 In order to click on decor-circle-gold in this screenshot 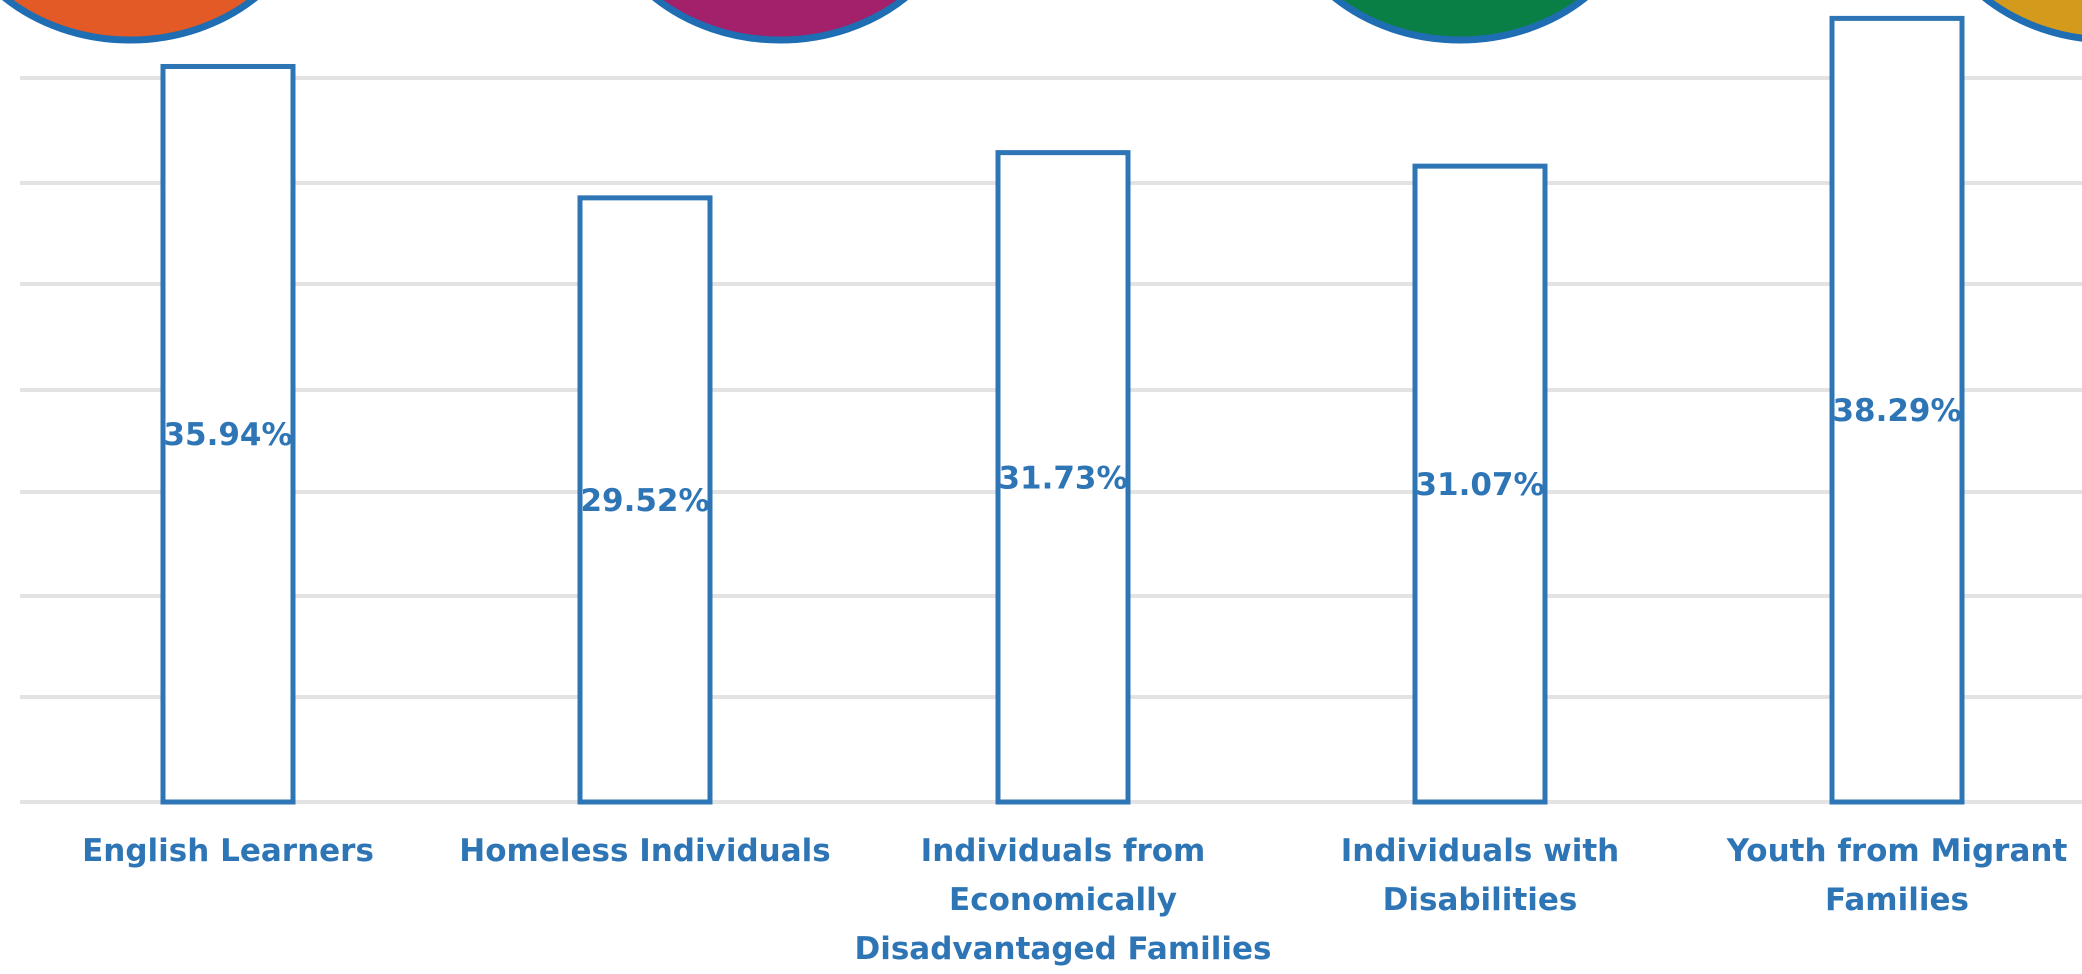, I will do `click(2032, 21)`.